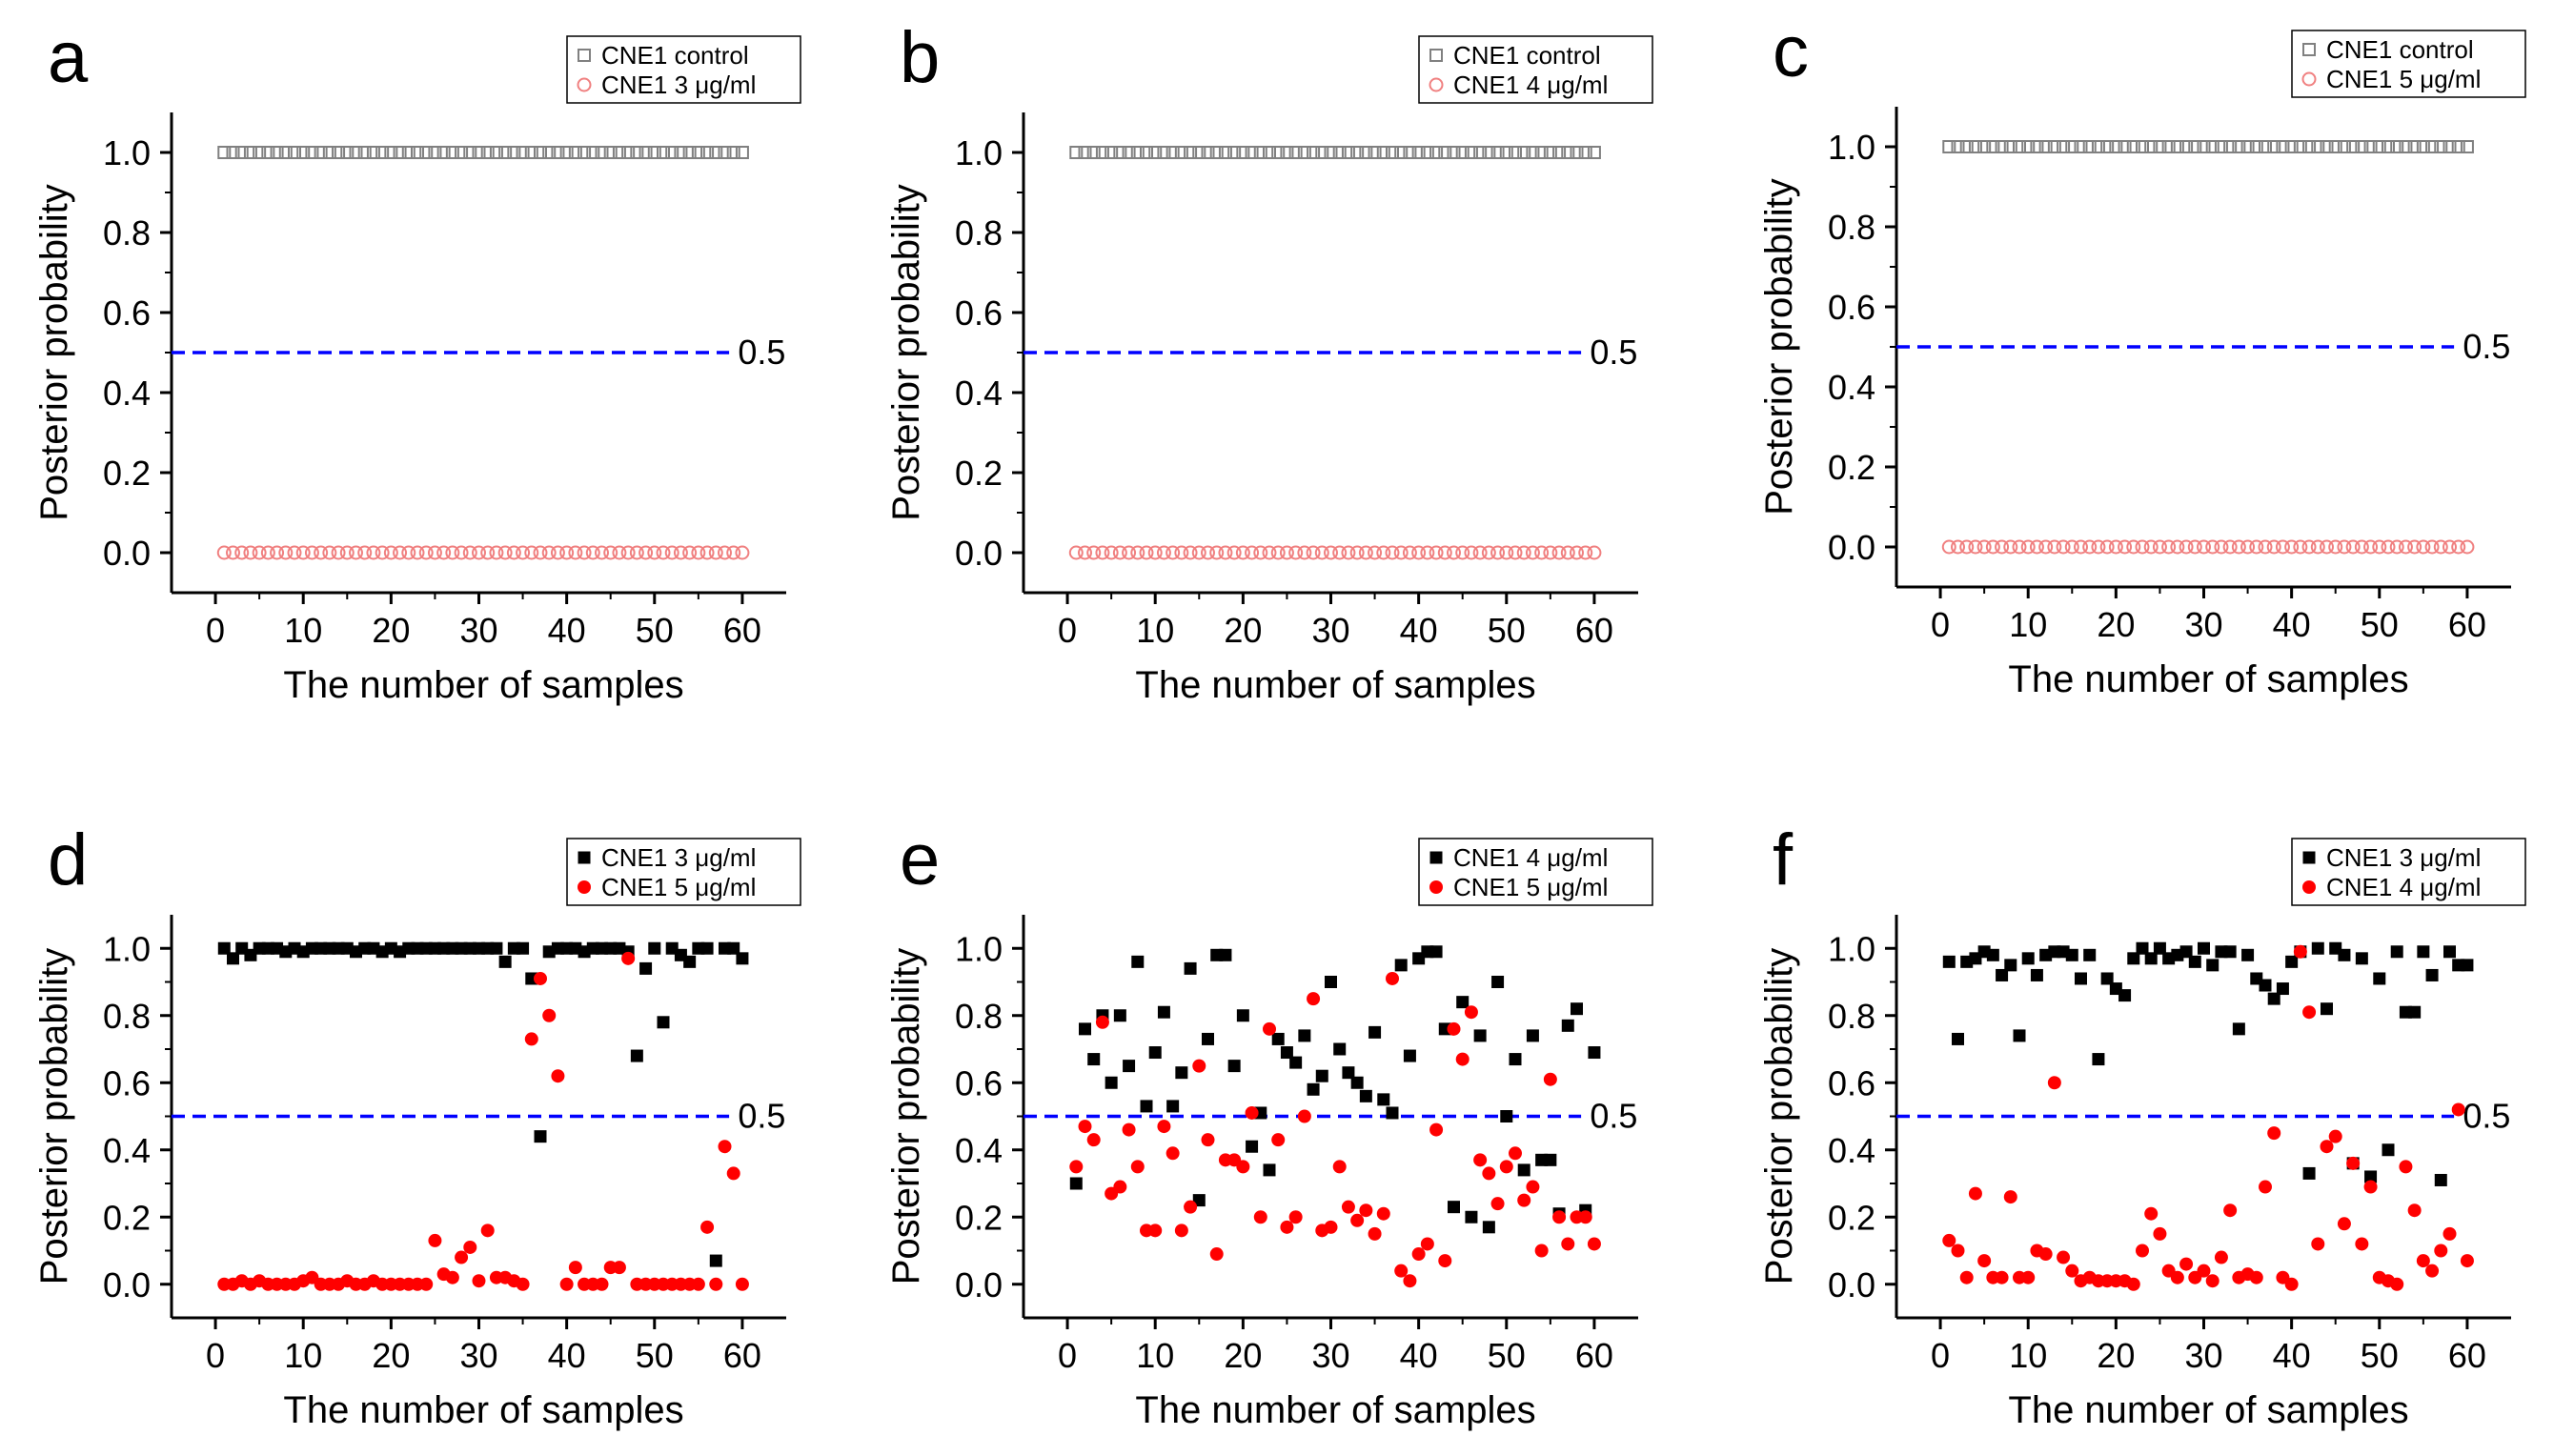  Describe the element at coordinates (1155, 1355) in the screenshot. I see `x-tick-label: 10` at that location.